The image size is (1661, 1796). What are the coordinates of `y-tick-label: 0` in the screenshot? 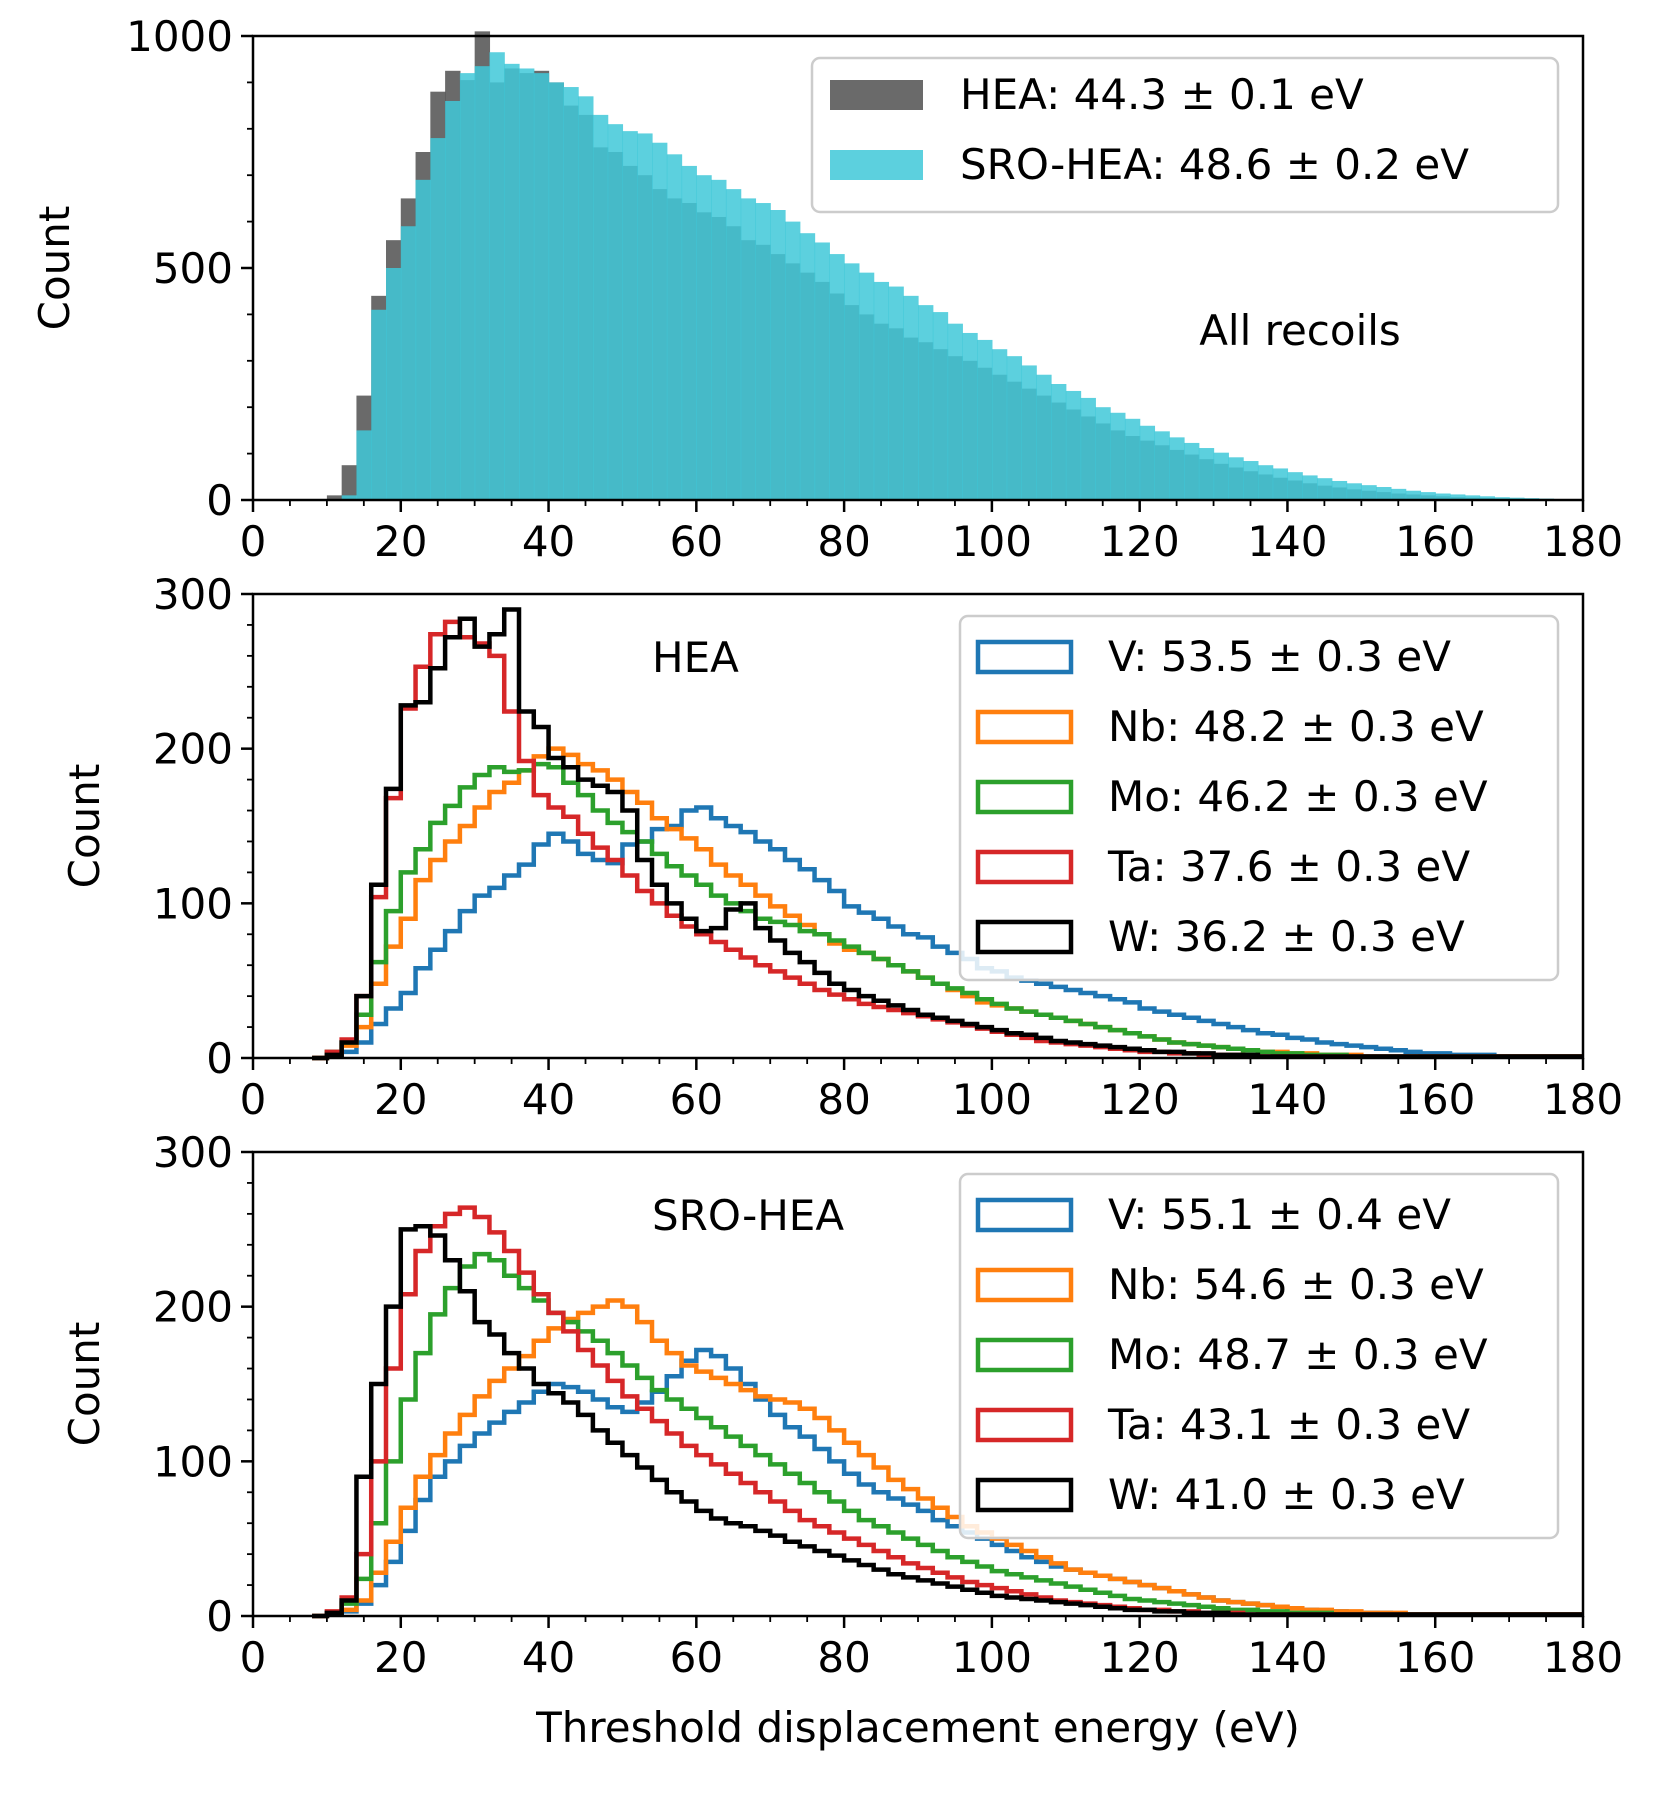 It's located at (219, 1616).